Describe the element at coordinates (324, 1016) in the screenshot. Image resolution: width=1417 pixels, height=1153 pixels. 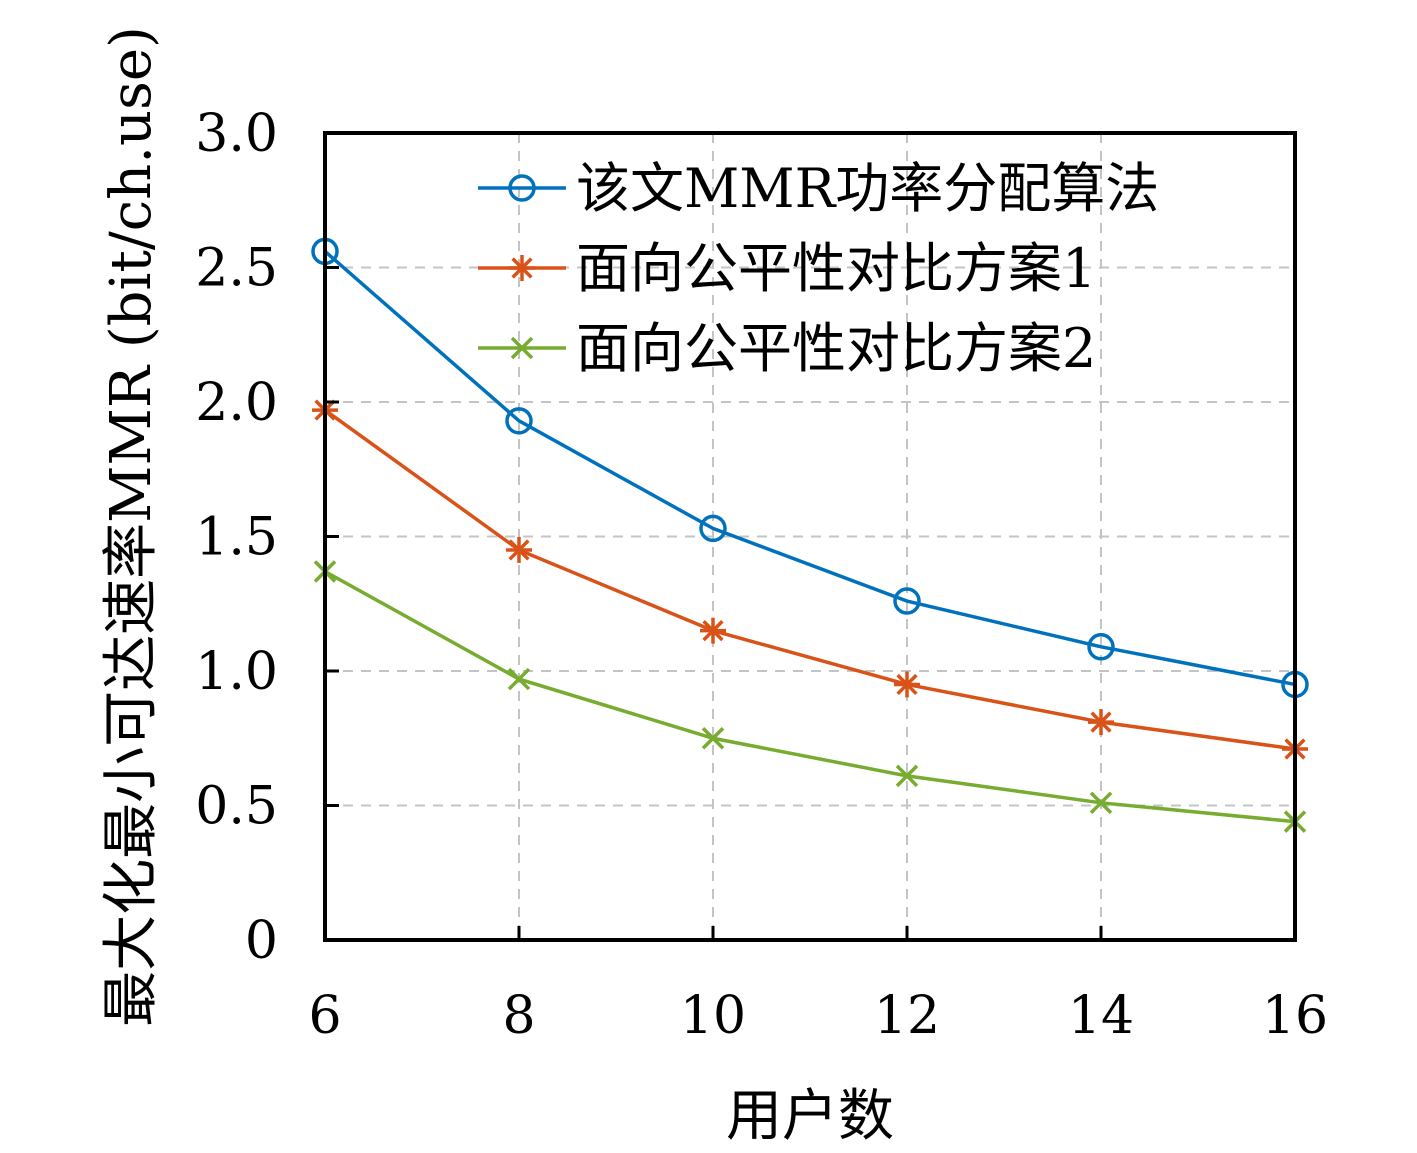
I see `x-tick-label: 6` at that location.